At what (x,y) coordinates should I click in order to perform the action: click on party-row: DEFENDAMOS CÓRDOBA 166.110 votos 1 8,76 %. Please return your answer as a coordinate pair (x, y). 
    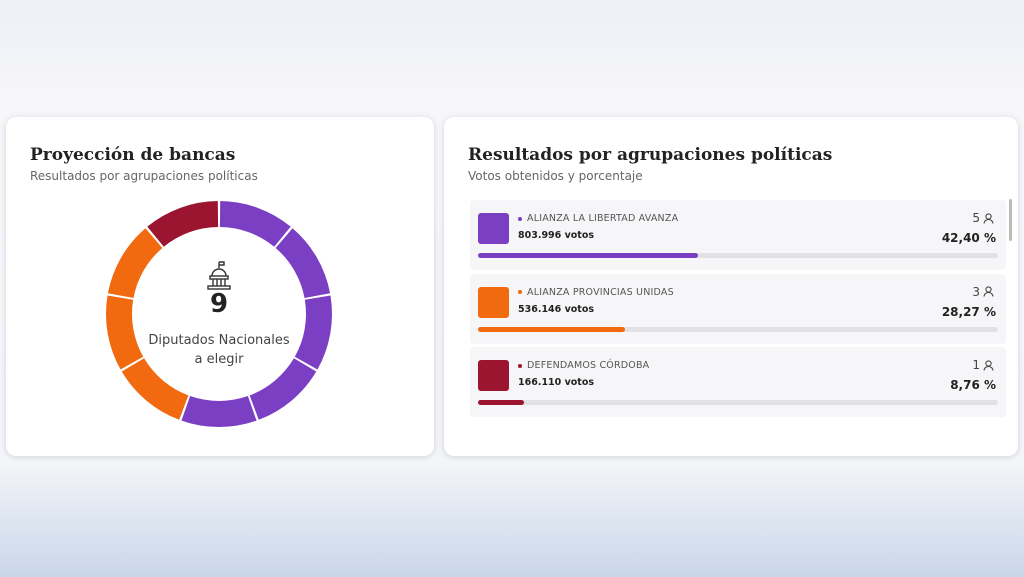
    Looking at the image, I should click on (738, 382).